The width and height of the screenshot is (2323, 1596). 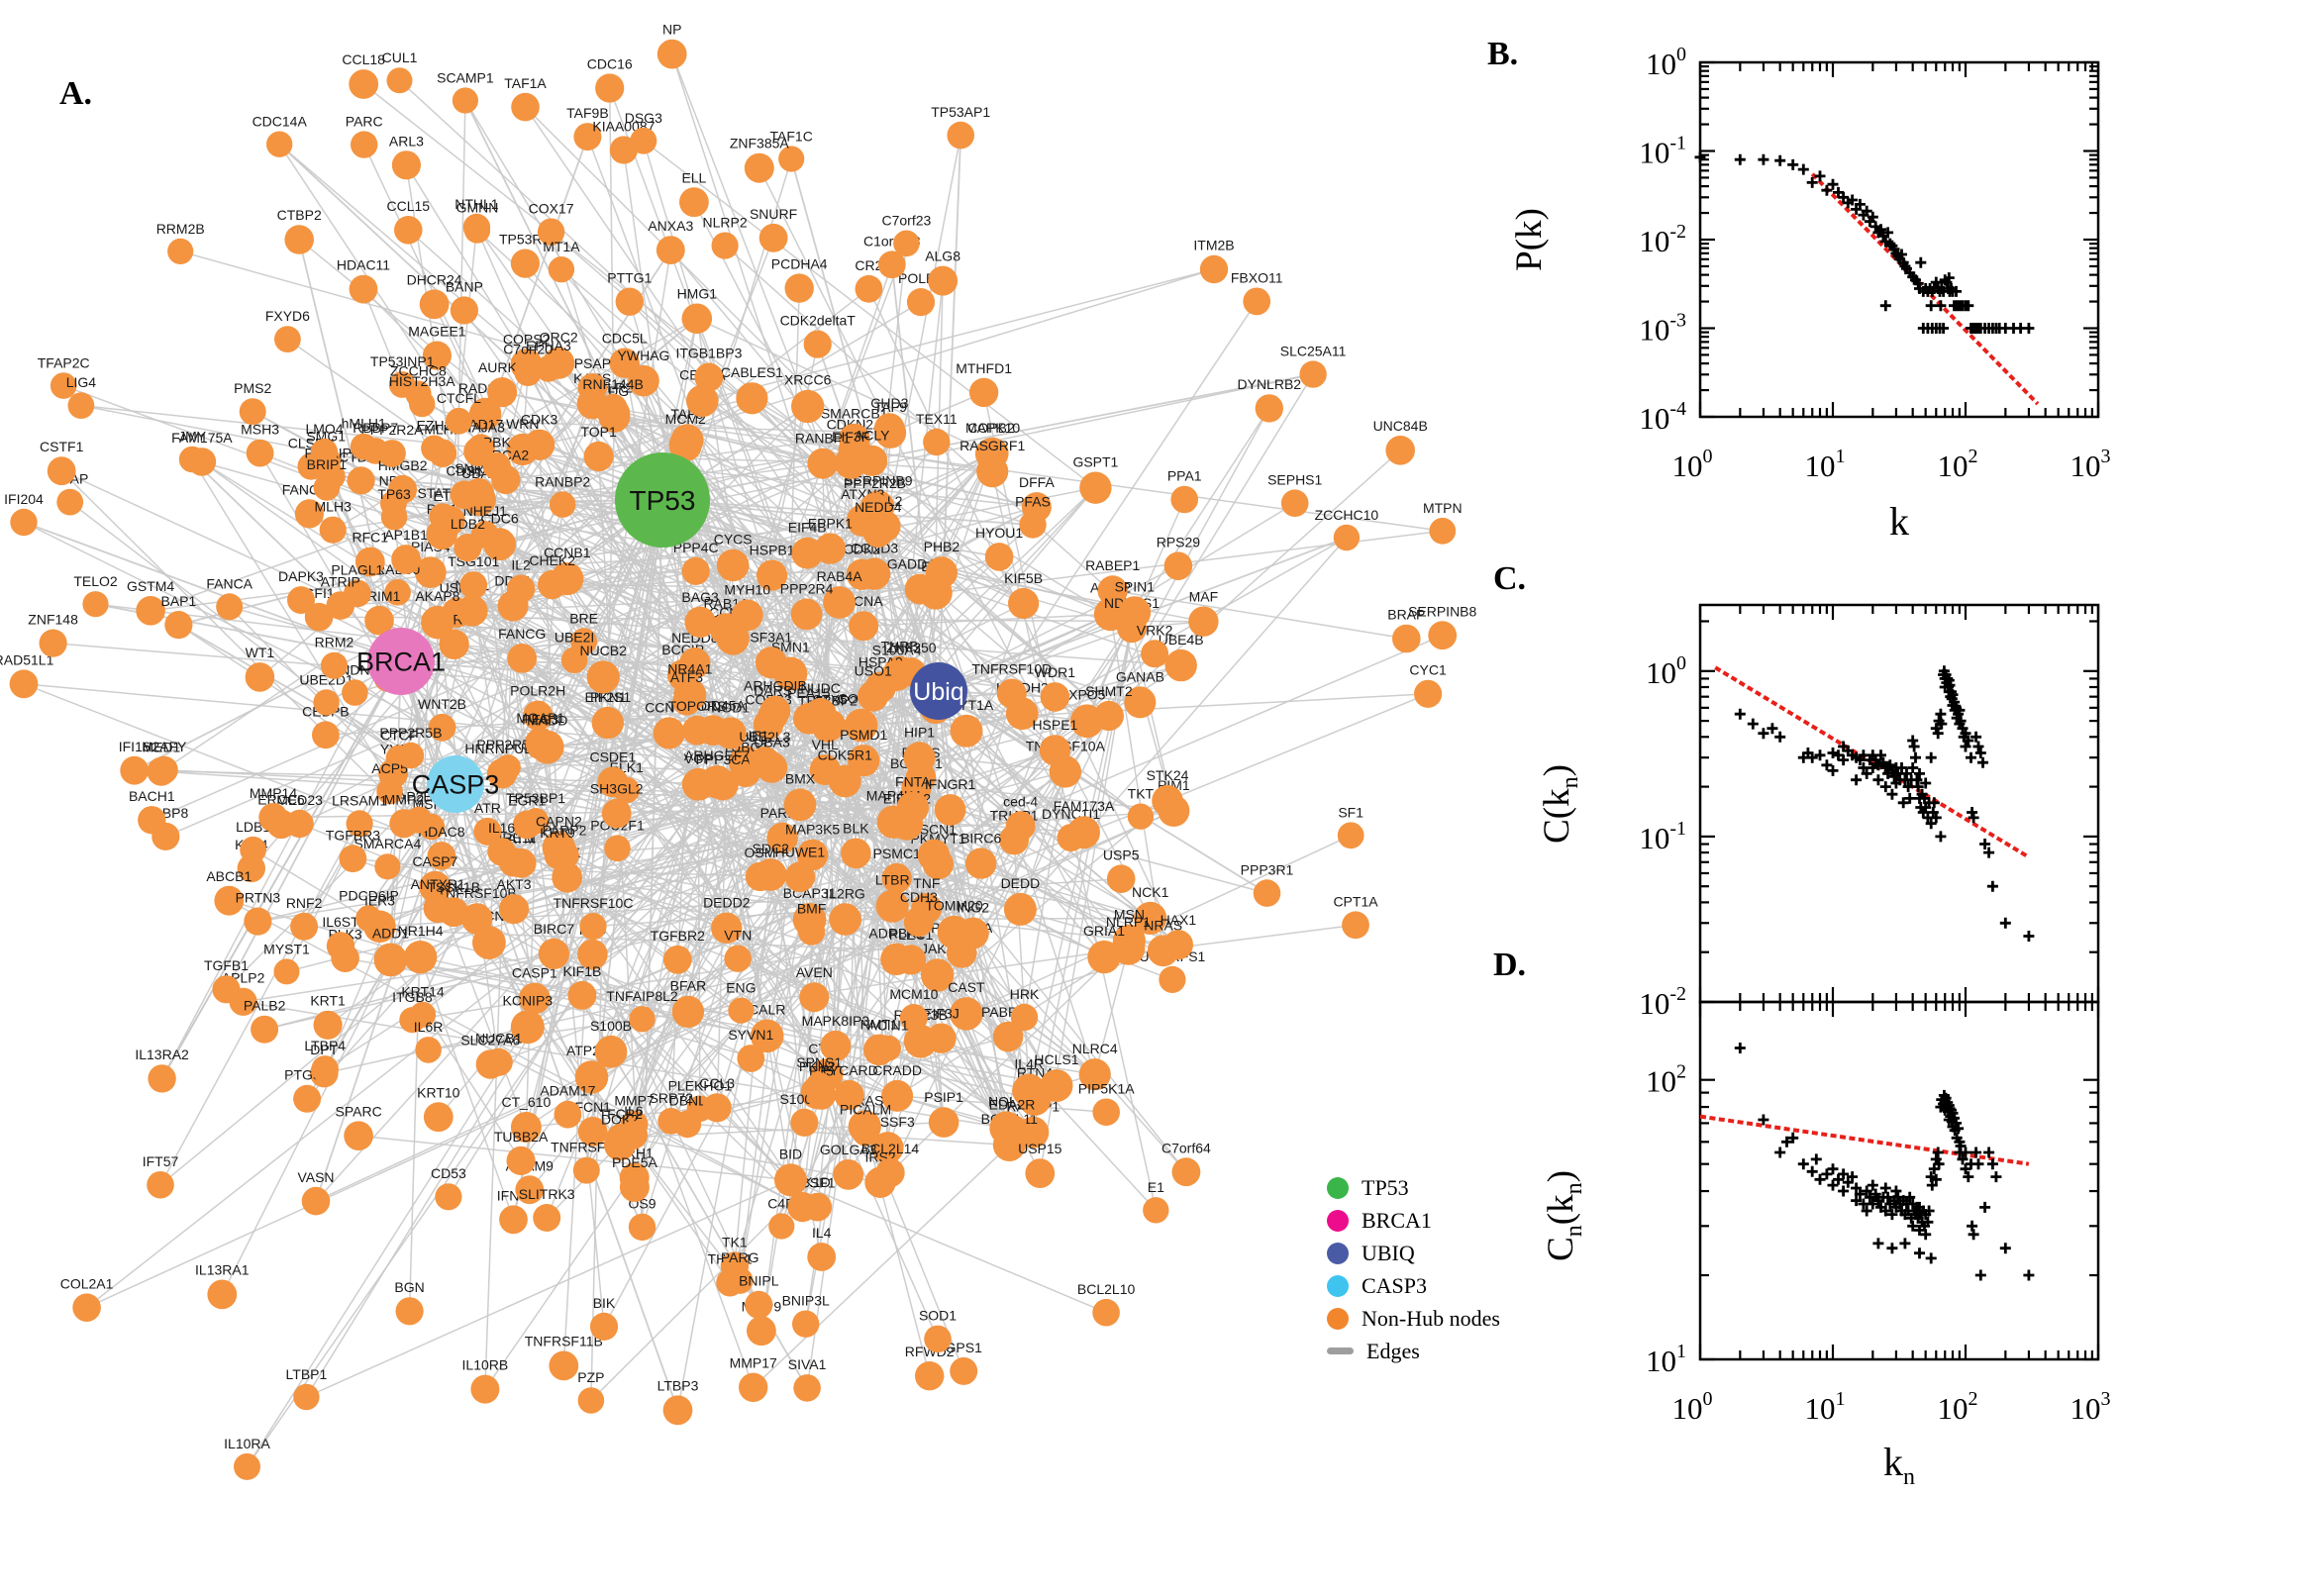 What do you see at coordinates (359, 800) in the screenshot?
I see `network-node-label: LRSAM1` at bounding box center [359, 800].